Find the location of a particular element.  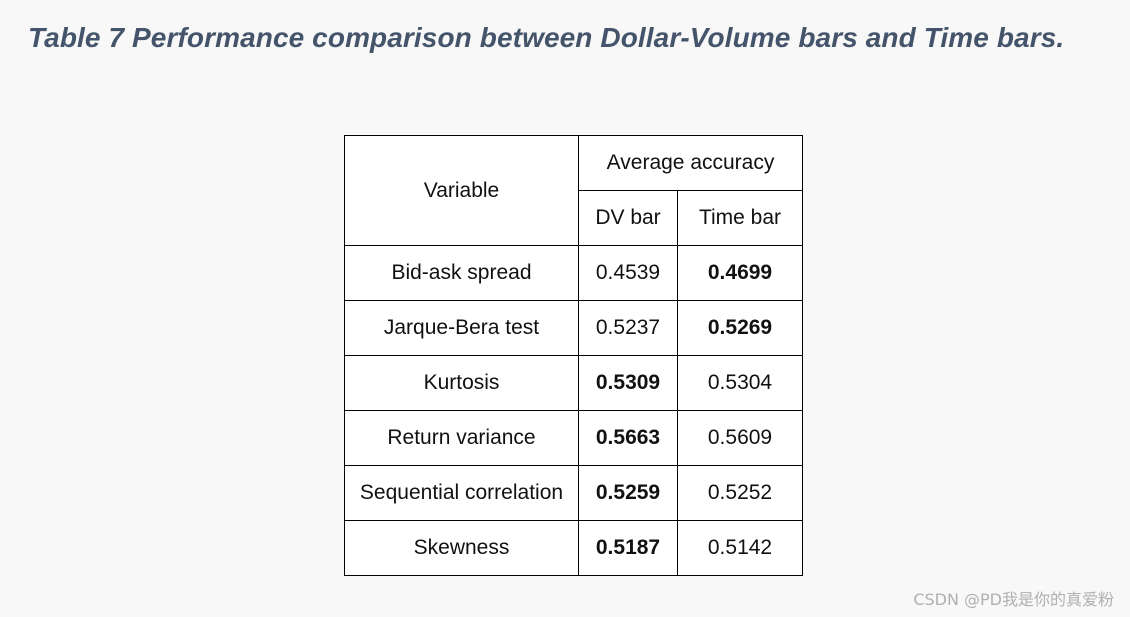

time-bar-cell: 0.5142 is located at coordinates (740, 548).